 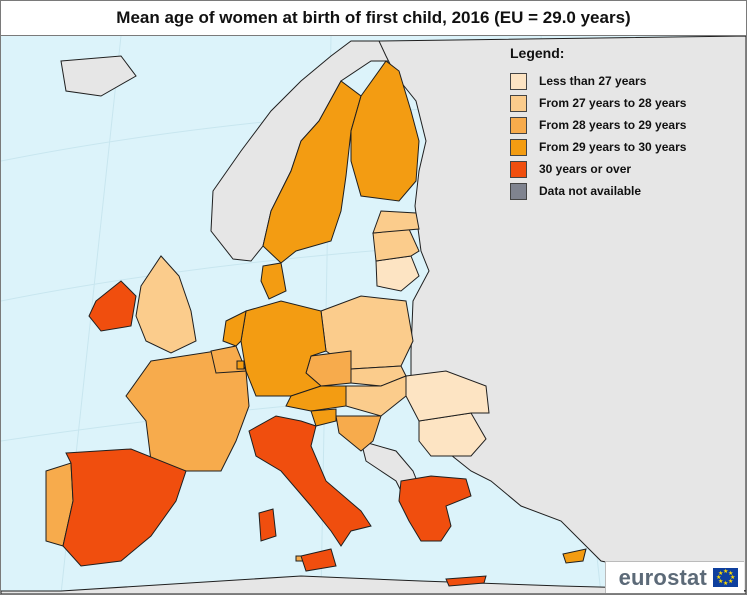 What do you see at coordinates (358, 433) in the screenshot?
I see `country-croatia` at bounding box center [358, 433].